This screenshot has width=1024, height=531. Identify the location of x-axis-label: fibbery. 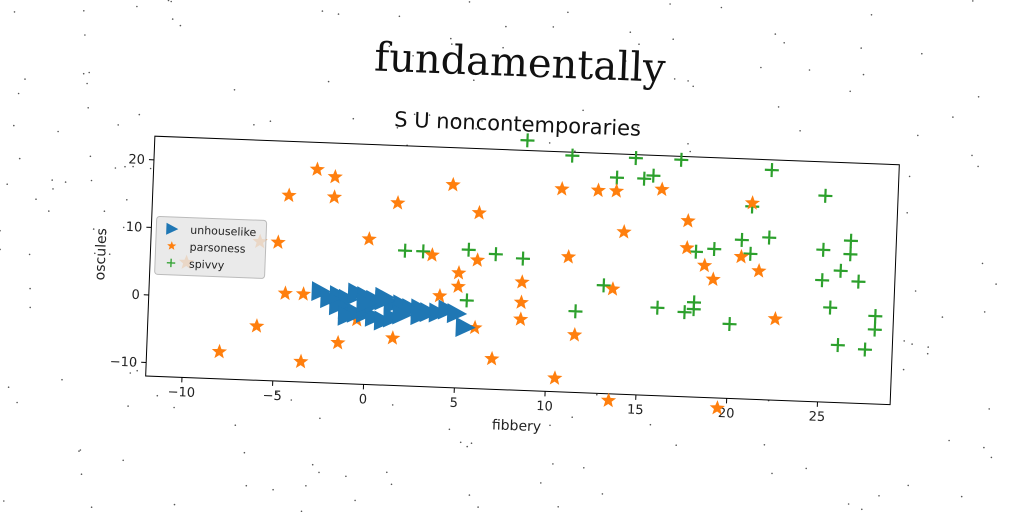
(517, 426).